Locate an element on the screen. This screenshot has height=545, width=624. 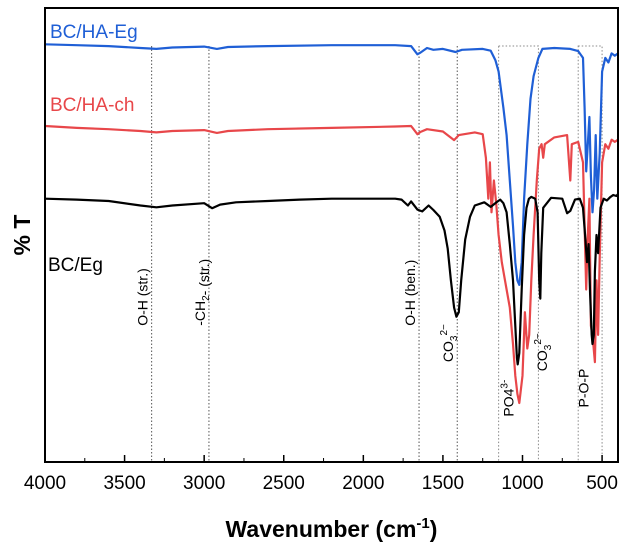
x-tick-label-3500: 3500 is located at coordinates (124, 483).